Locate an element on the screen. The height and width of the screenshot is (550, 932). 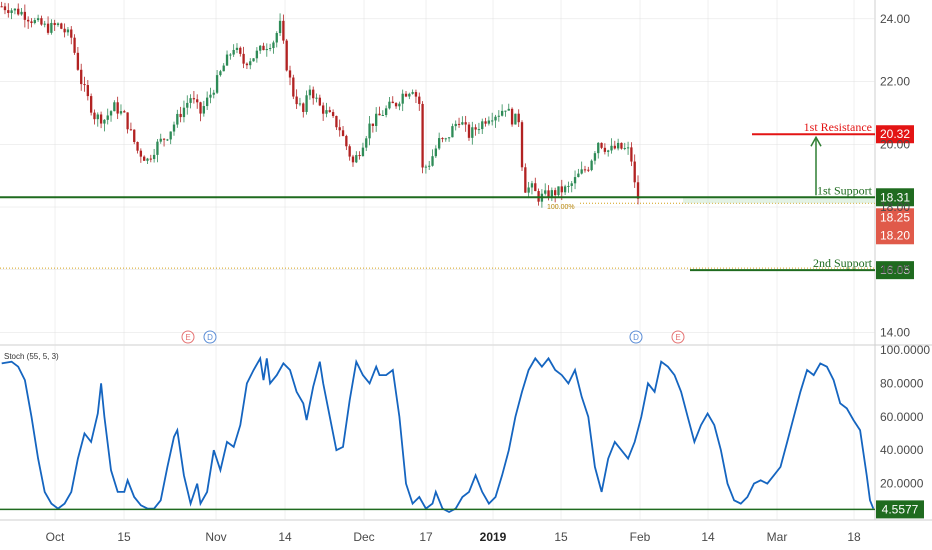
event-marker-label: E is located at coordinates (677, 337).